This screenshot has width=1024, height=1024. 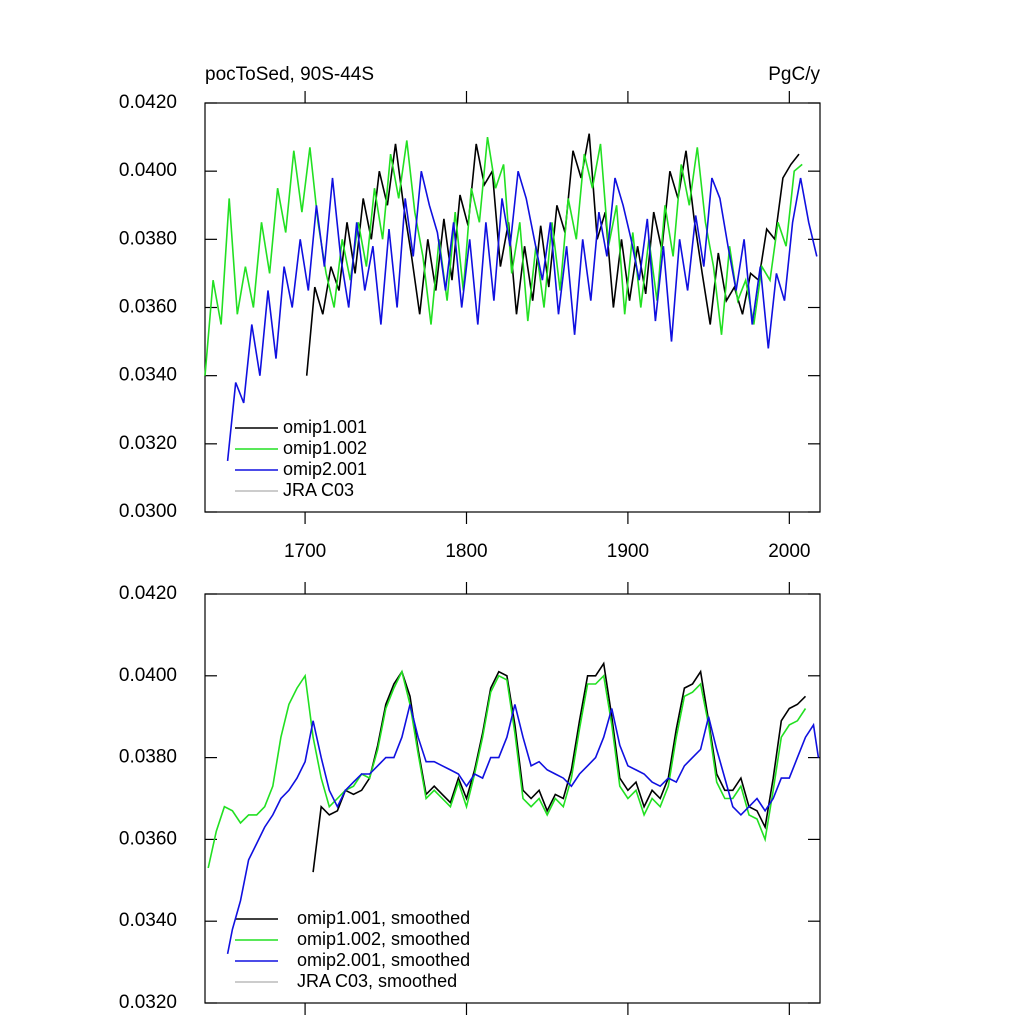 What do you see at coordinates (789, 551) in the screenshot?
I see `x-tick-label: 2000` at bounding box center [789, 551].